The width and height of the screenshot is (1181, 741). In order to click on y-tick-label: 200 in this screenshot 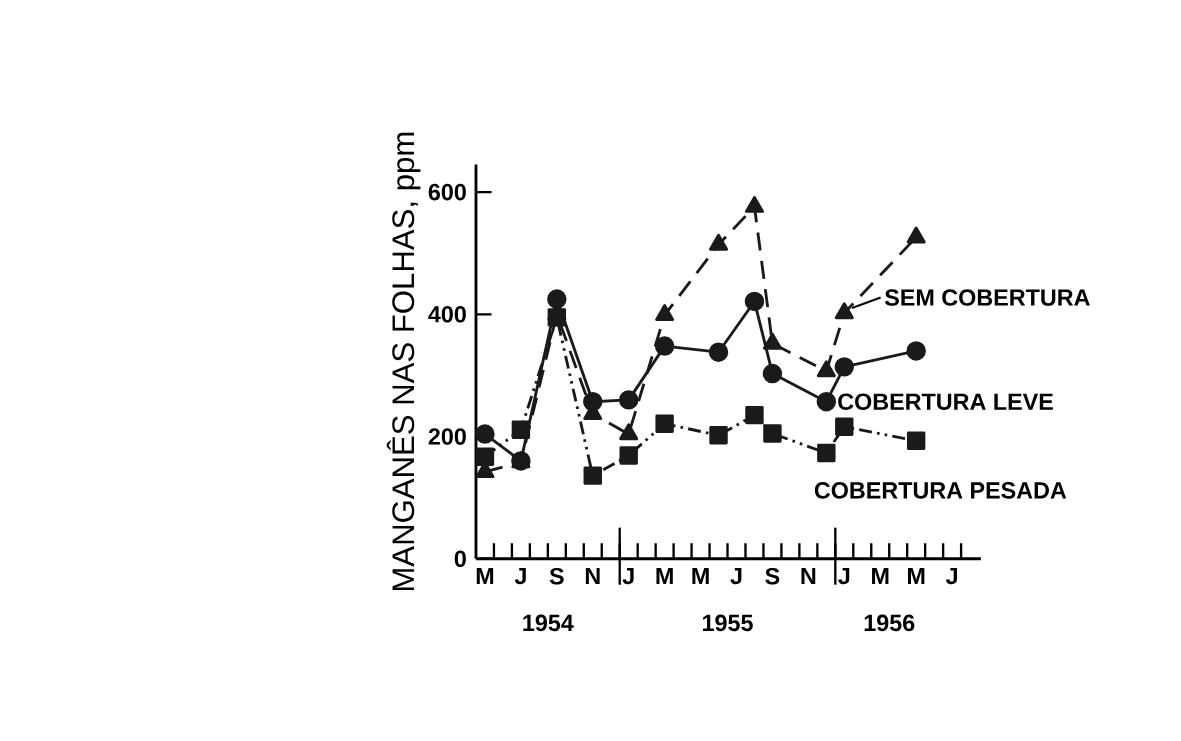, I will do `click(447, 436)`.